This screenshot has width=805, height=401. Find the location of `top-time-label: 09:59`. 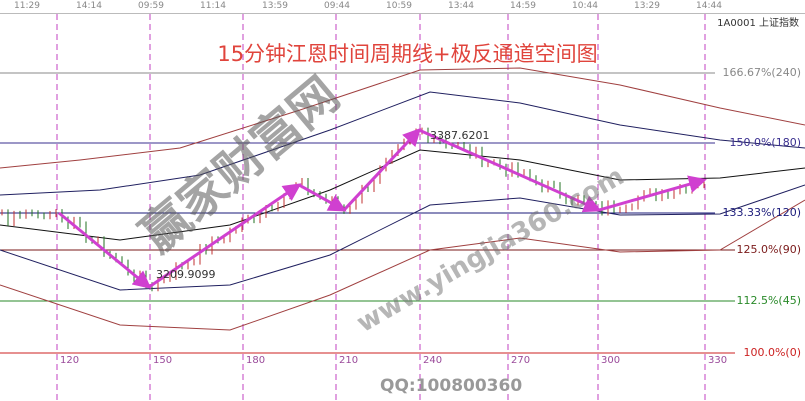

top-time-label: 09:59 is located at coordinates (151, 6).